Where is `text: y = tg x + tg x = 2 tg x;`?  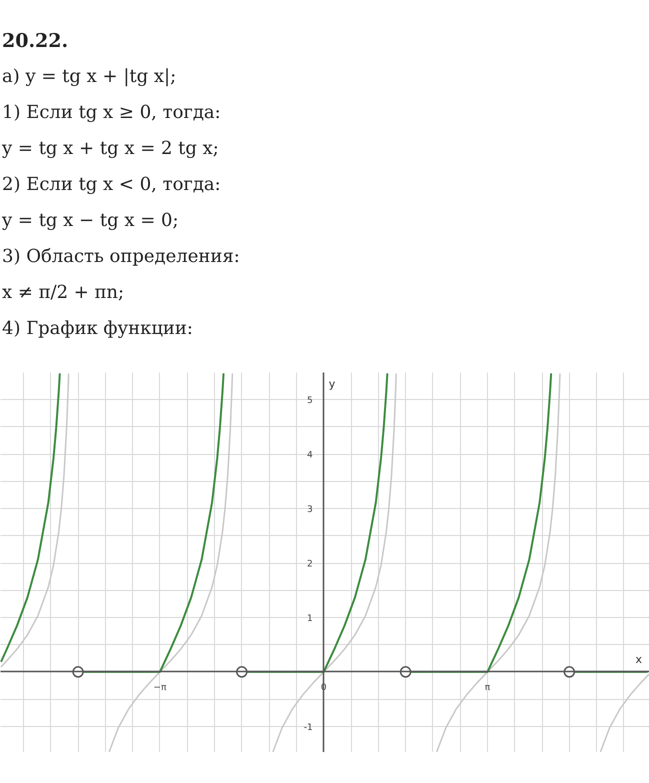
text: y = tg x + tg x = 2 tg x; is located at coordinates (111, 149).